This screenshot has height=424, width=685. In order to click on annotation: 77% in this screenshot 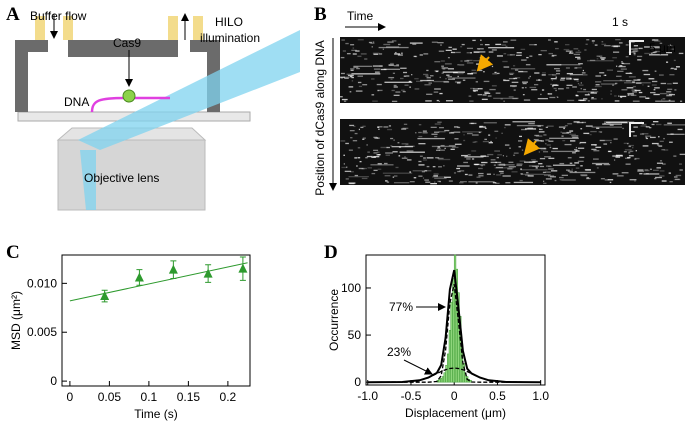, I will do `click(401, 307)`.